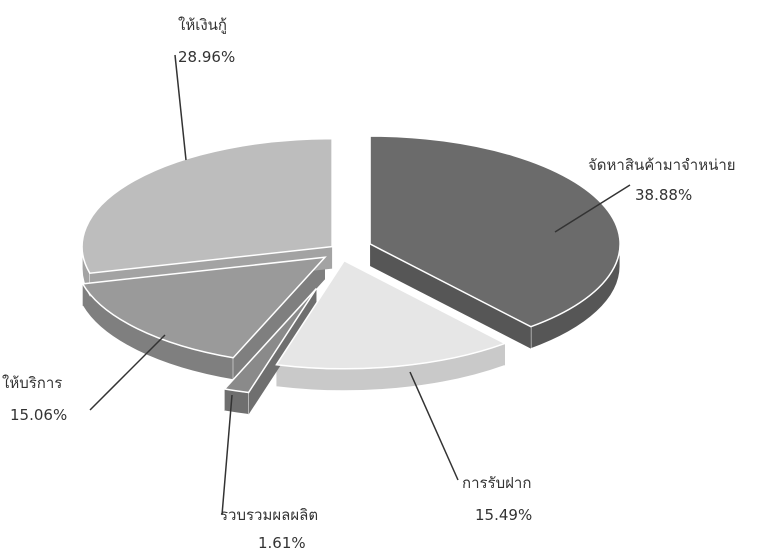 This screenshot has width=768, height=554. I want to click on slice-label-procurement: จัดหาสินค้ามาจำหน่าย, so click(662, 165).